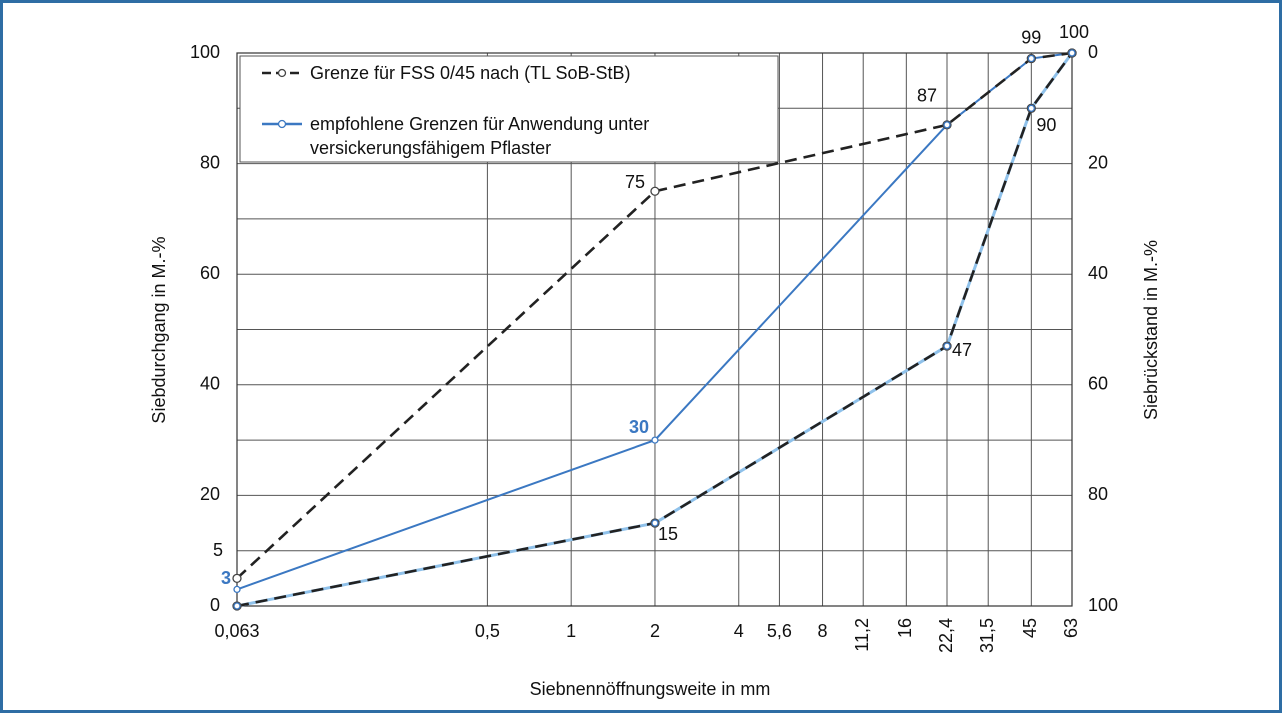  I want to click on y-tick-label: 100, so click(205, 52).